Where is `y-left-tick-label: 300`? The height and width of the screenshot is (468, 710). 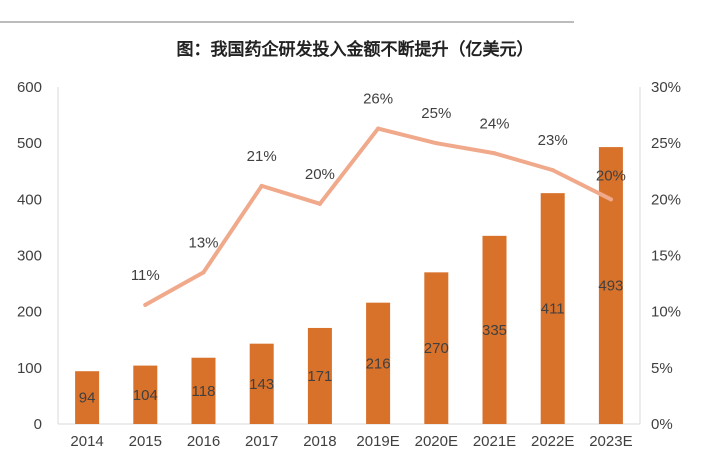 y-left-tick-label: 300 is located at coordinates (29, 256).